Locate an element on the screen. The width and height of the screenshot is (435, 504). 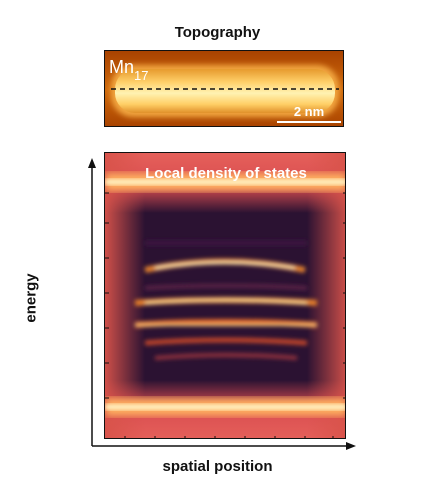
molecule-chain is located at coordinates (225, 91).